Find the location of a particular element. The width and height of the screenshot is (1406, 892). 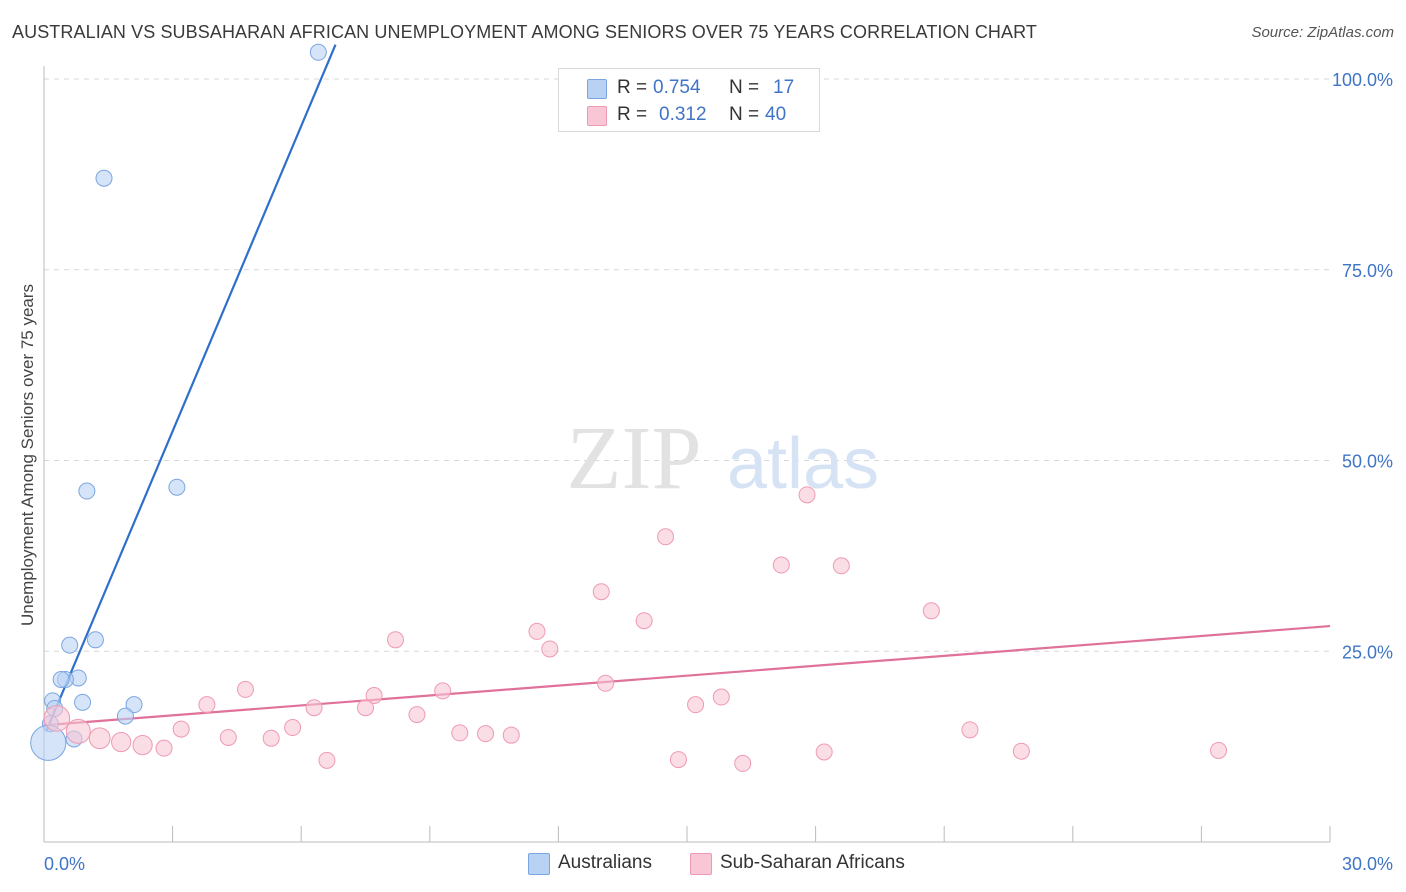

legend-r-value-subsaharan: 0.312 is located at coordinates (683, 114).